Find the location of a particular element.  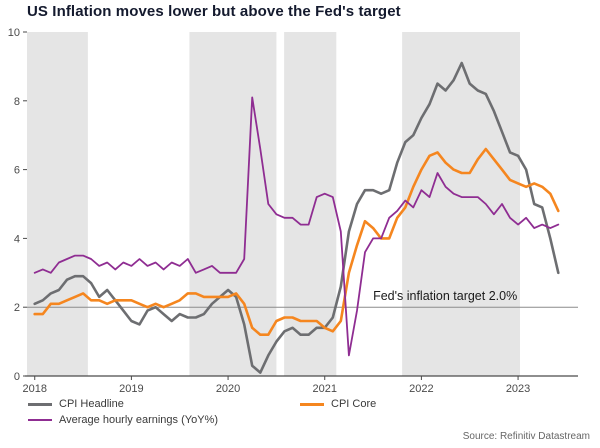

fed-target-annotation: Fed's inflation target 2.0% is located at coordinates (445, 296).